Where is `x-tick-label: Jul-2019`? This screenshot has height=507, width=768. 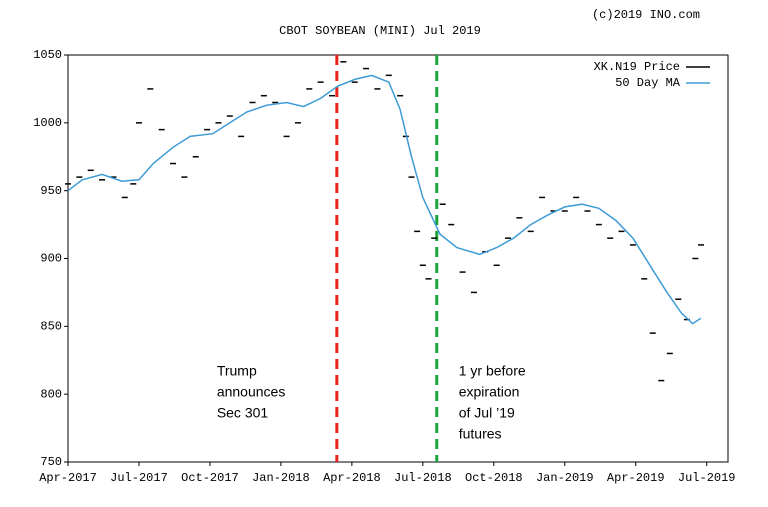
x-tick-label: Jul-2019 is located at coordinates (707, 478).